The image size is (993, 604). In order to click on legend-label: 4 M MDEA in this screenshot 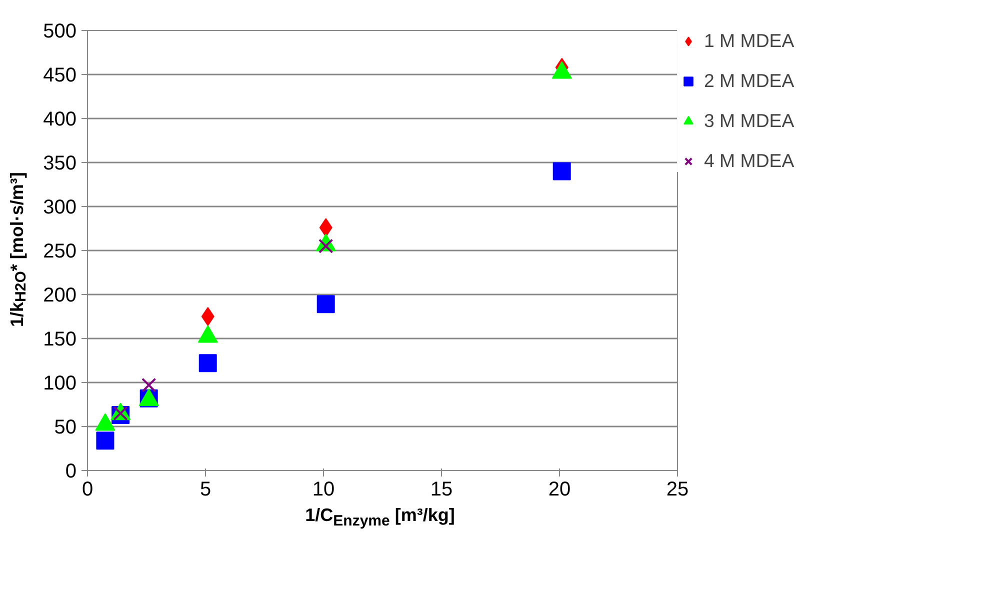, I will do `click(749, 161)`.